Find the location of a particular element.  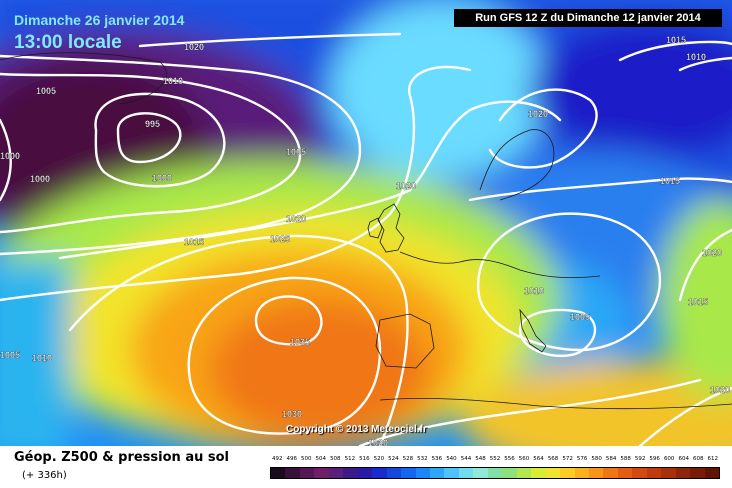

color-scale-label: 496 is located at coordinates (292, 459).